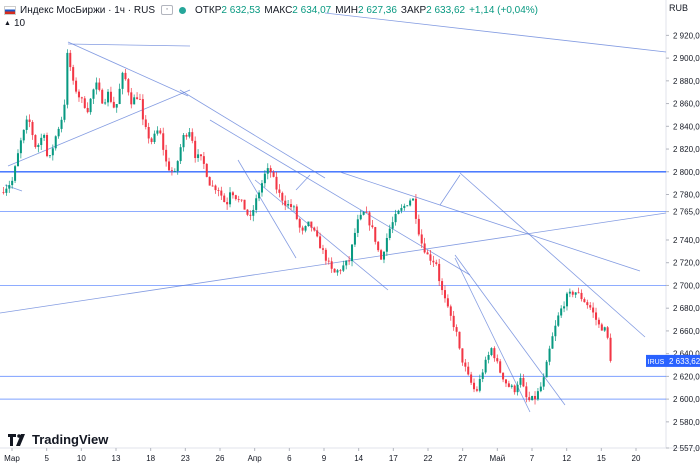  What do you see at coordinates (322, 455) in the screenshot?
I see `time-axis: Мар 5 10 13 18 23 26 Апр 6 9 14 17 22 27 Май 7 12 15 20` at bounding box center [322, 455].